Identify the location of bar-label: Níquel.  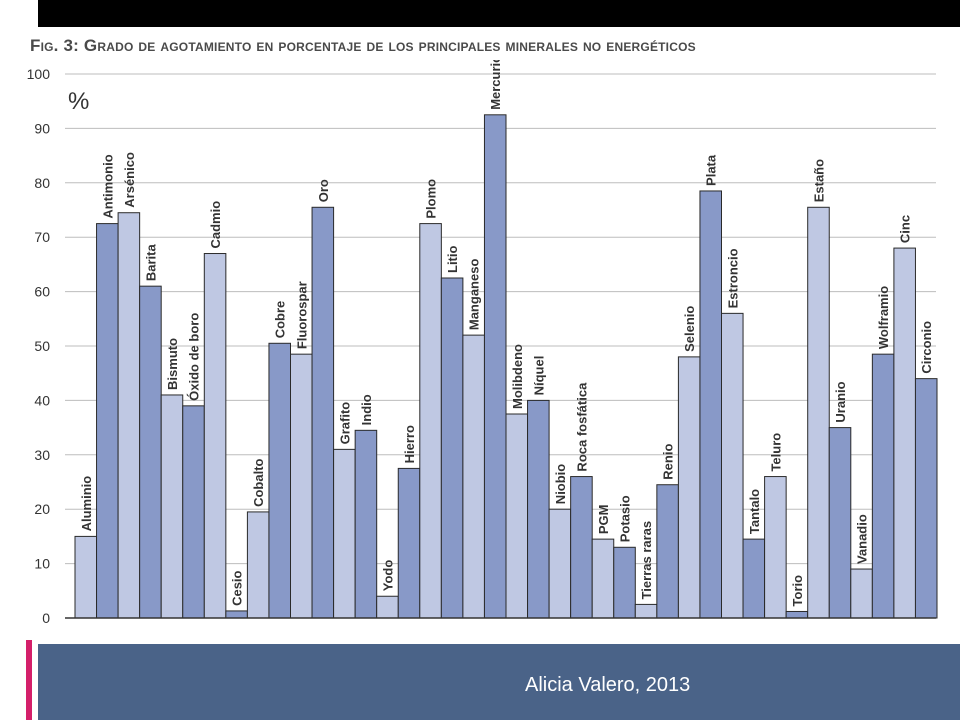
(538, 376).